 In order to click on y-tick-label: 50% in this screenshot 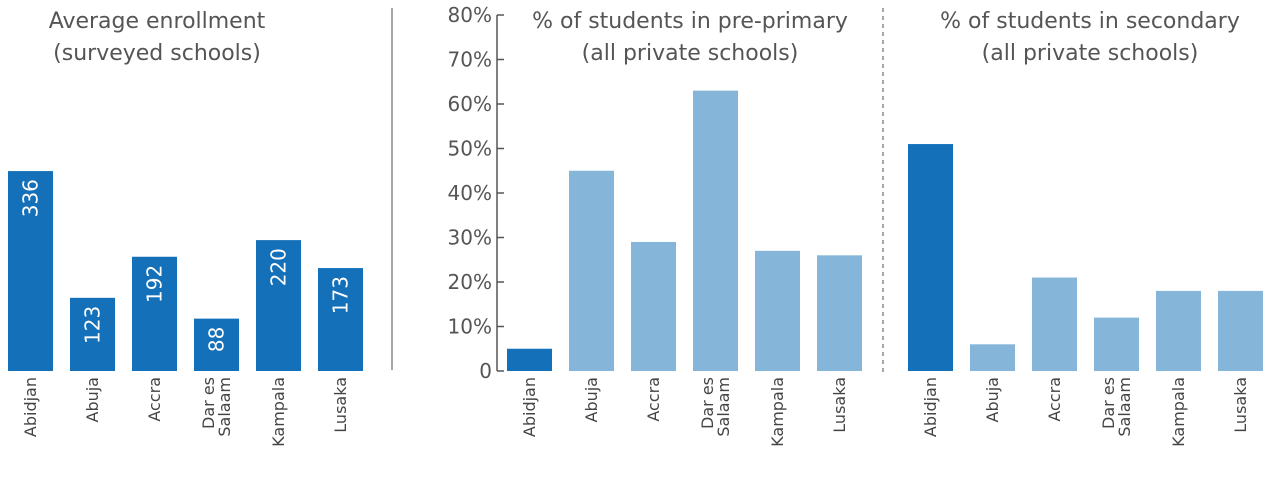, I will do `click(470, 149)`.